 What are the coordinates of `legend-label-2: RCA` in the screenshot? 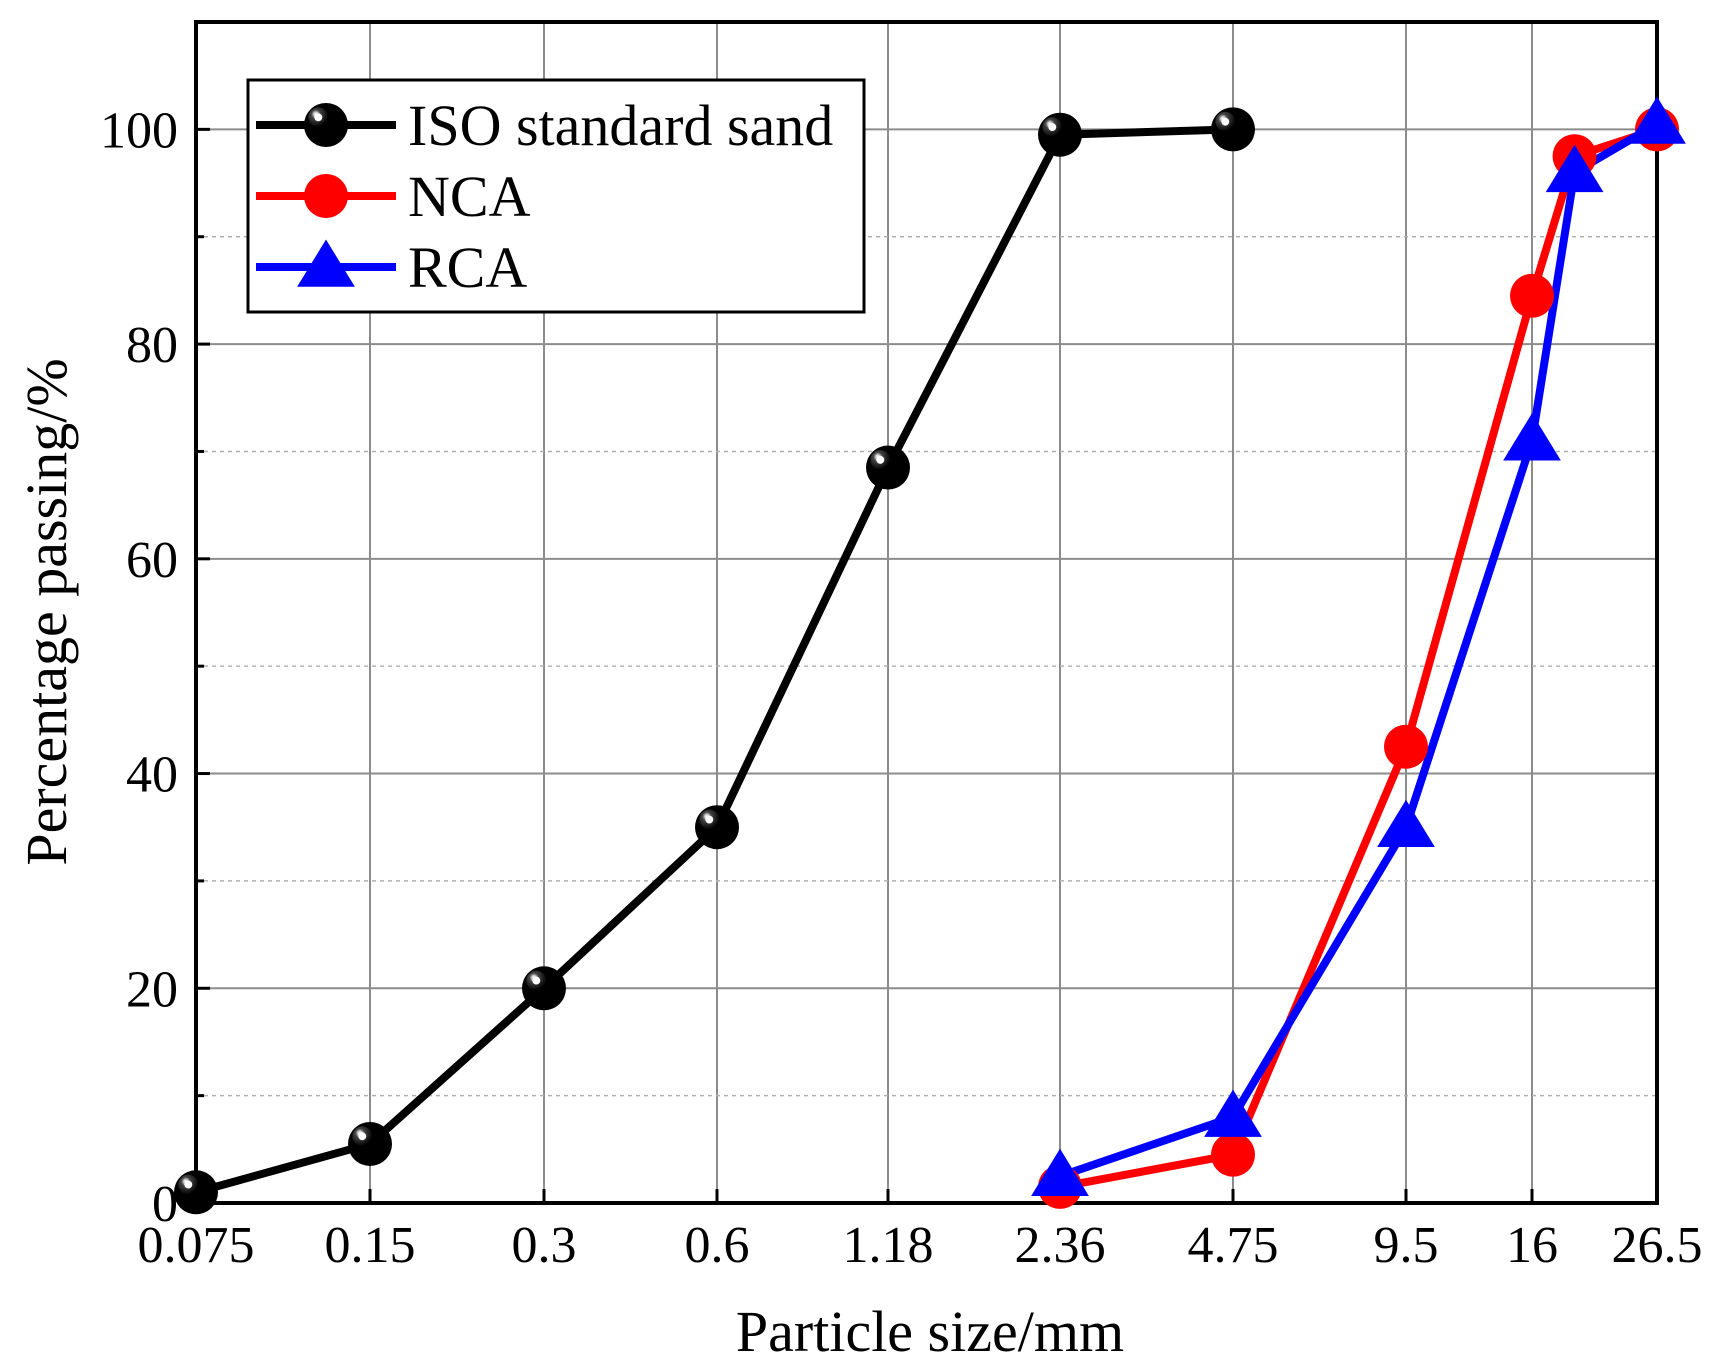 It's located at (467, 267).